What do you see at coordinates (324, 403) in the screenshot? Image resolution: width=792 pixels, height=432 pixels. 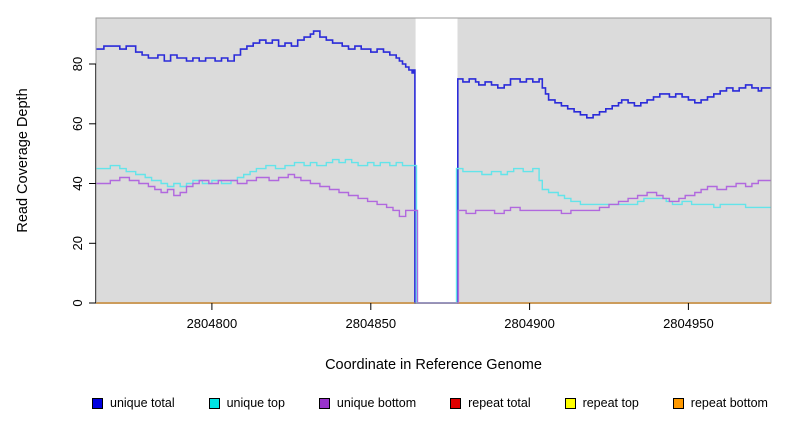 I see `legend-swatch-unique-bottom` at bounding box center [324, 403].